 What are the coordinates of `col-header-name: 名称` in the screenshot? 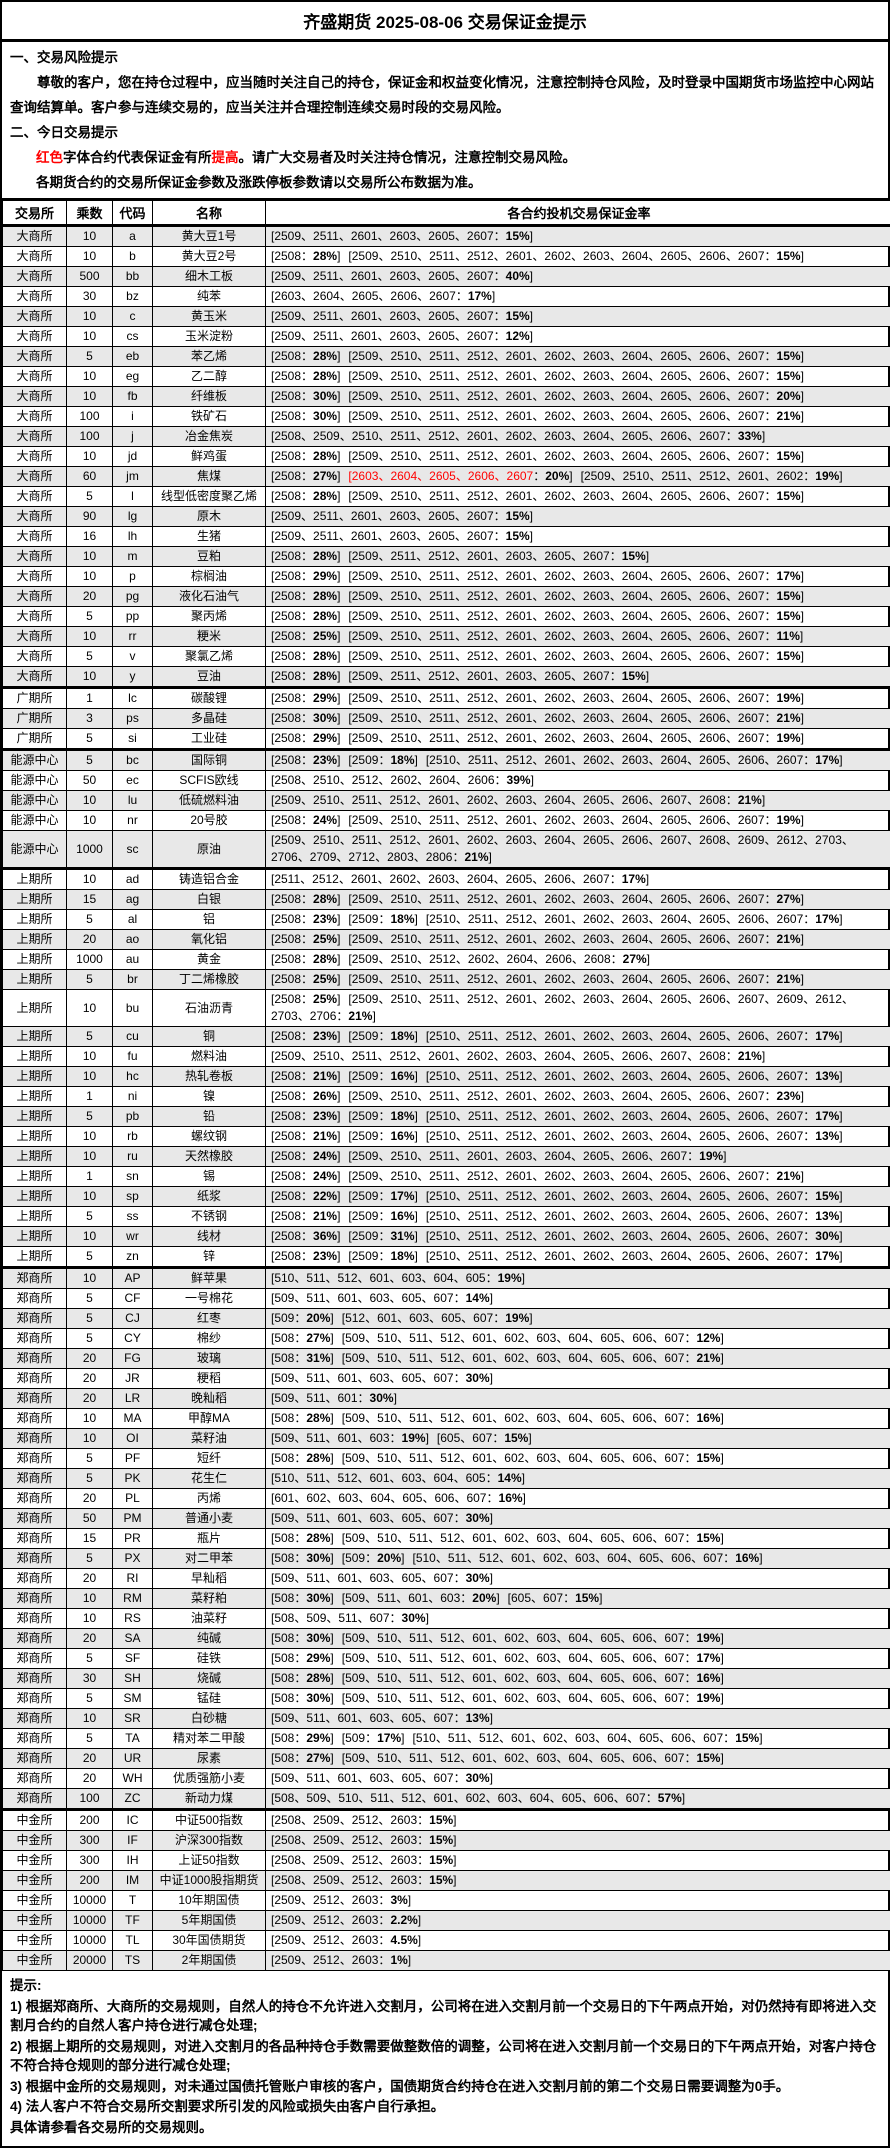 It's located at (209, 213).